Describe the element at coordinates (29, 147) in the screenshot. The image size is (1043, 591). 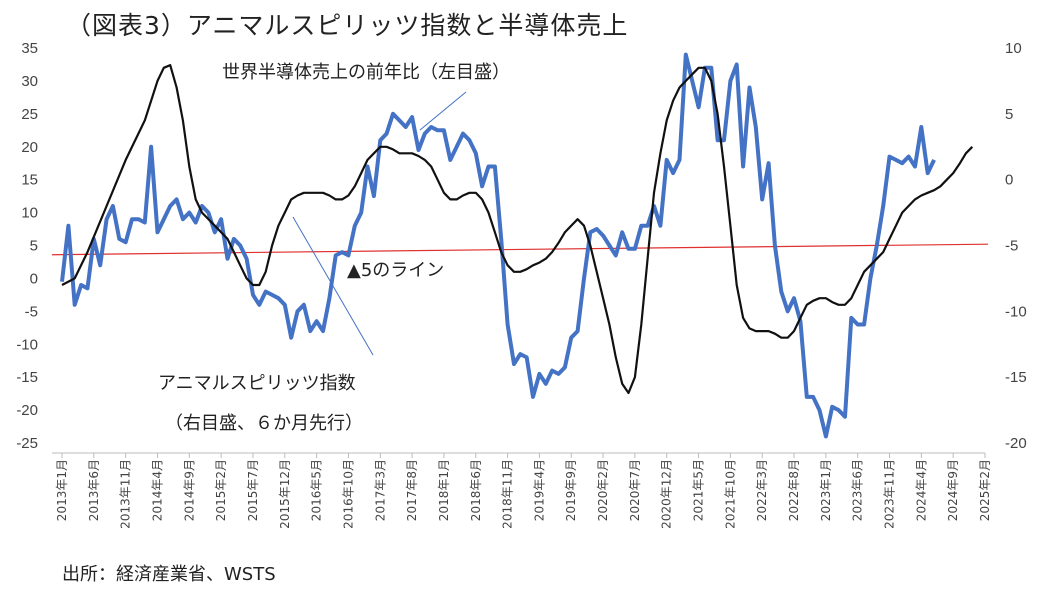
I see `left-tick-label: 20` at that location.